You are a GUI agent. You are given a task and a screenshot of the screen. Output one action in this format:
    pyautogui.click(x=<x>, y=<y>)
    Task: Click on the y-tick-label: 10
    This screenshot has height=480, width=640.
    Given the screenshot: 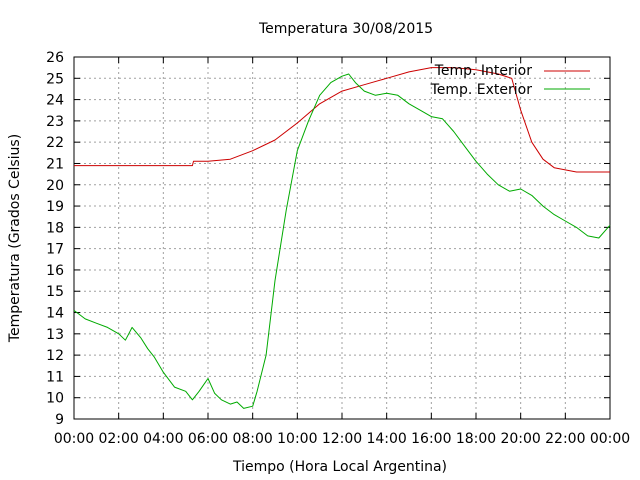 What is the action you would take?
    pyautogui.click(x=55, y=399)
    